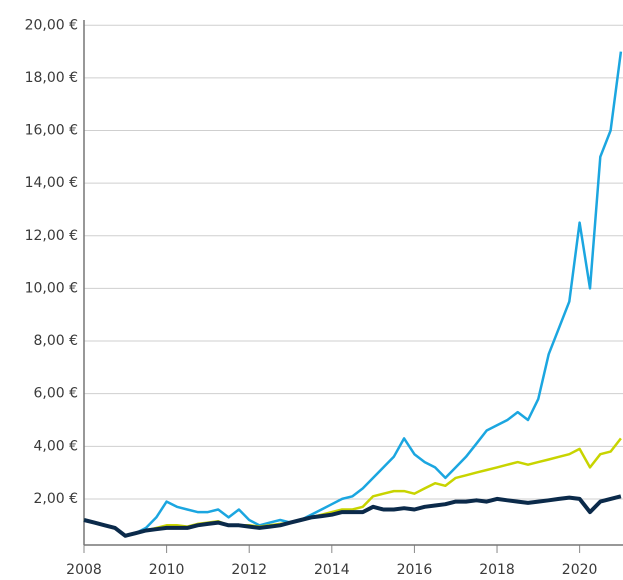 The height and width of the screenshot is (580, 623). What do you see at coordinates (249, 570) in the screenshot?
I see `x-tick-label: 2012` at bounding box center [249, 570].